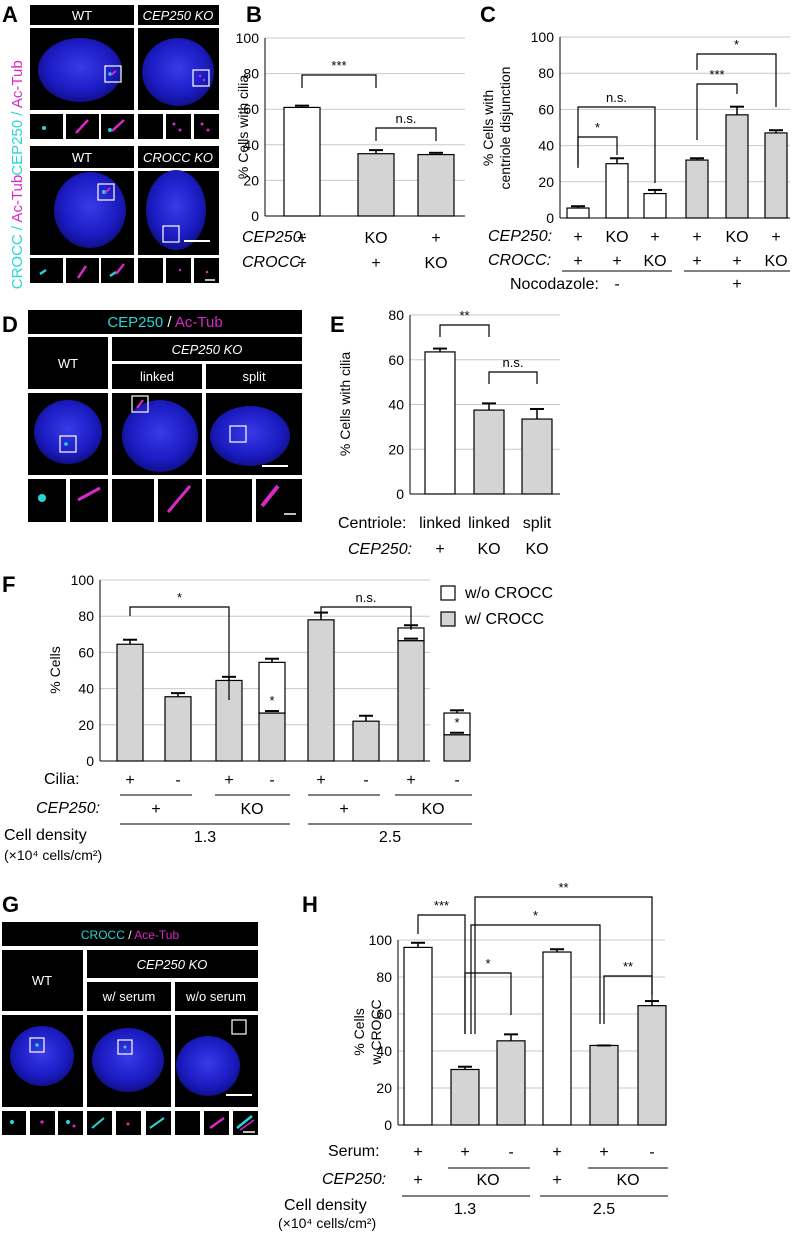 Image resolution: width=800 pixels, height=1233 pixels. Describe the element at coordinates (417, 1180) in the screenshot. I see `cep250-cell-0: +` at that location.